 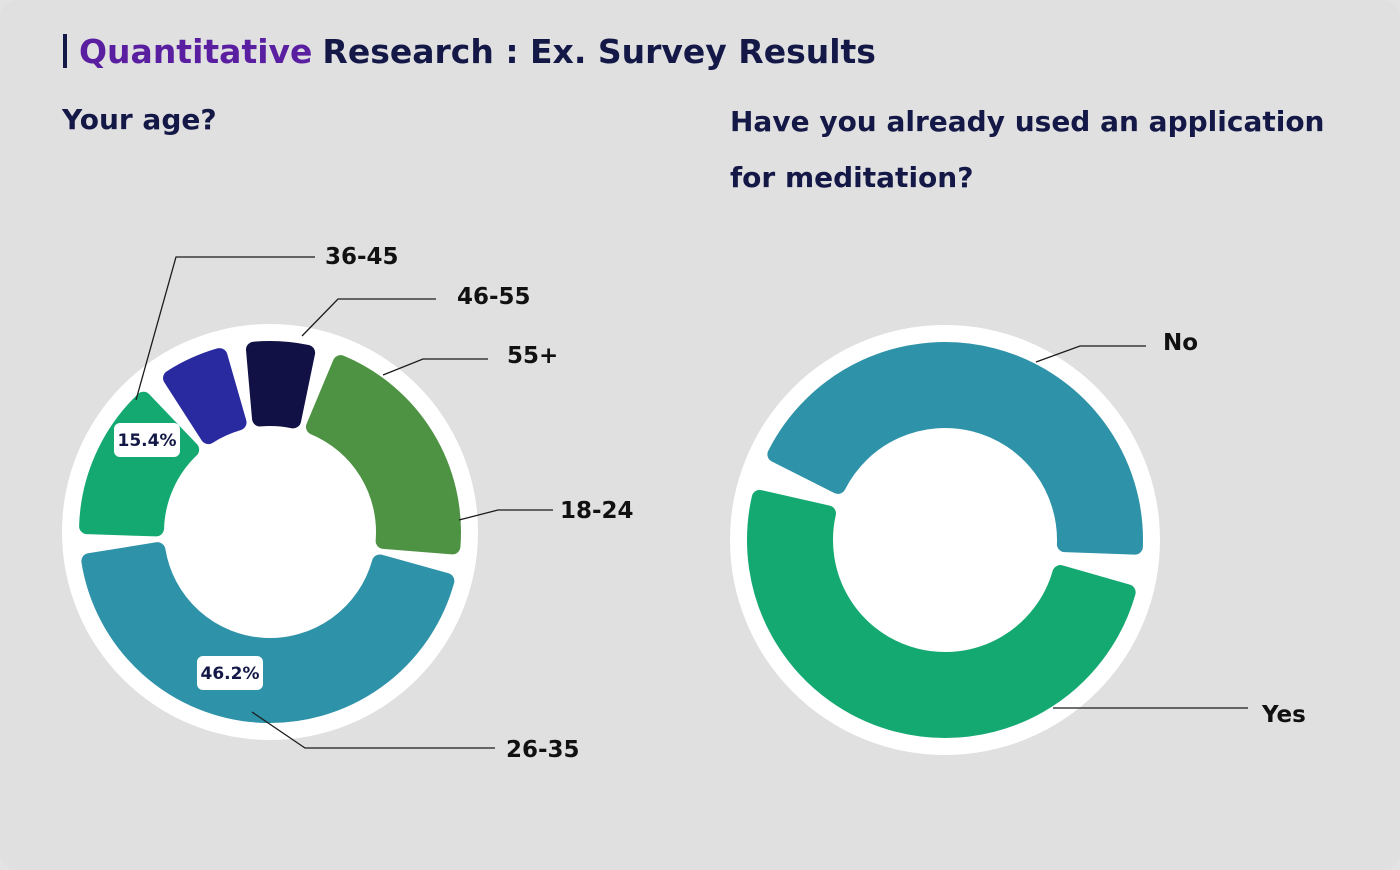 What do you see at coordinates (1090, 354) in the screenshot?
I see `leader-line-no` at bounding box center [1090, 354].